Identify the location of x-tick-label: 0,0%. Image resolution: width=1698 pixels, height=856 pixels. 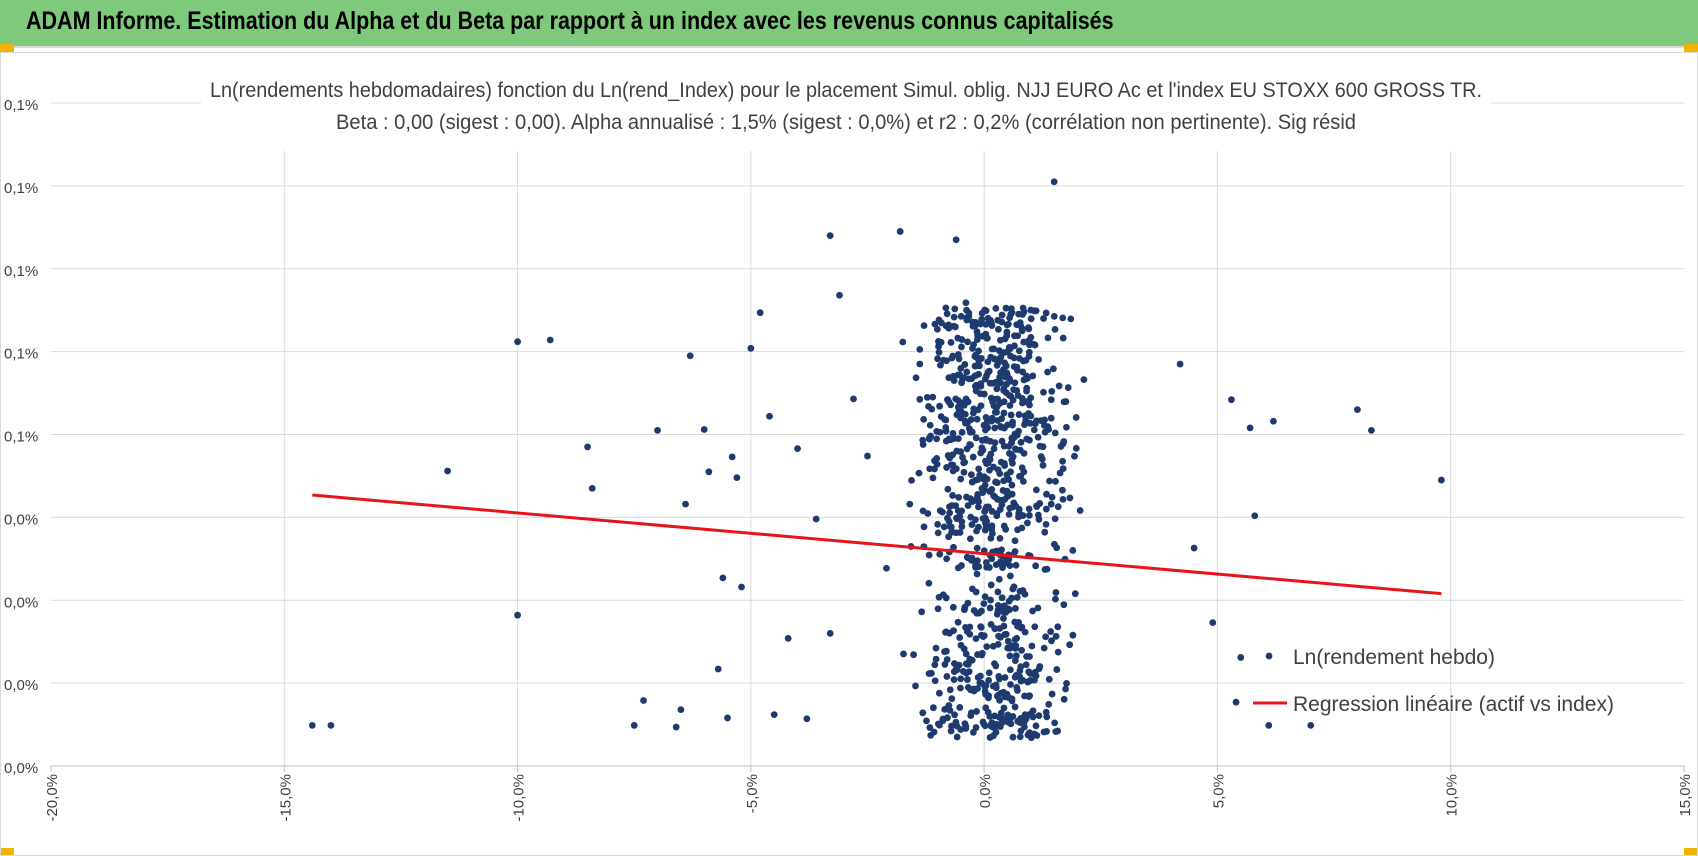
(985, 791).